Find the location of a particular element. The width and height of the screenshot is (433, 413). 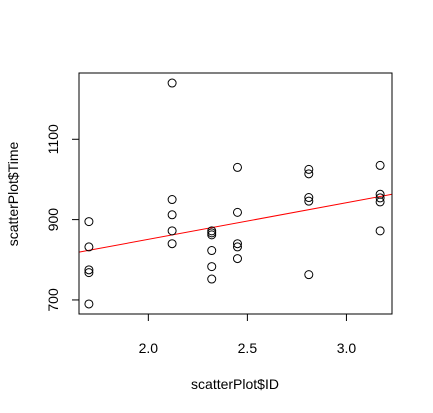

y-tick-label: 700 is located at coordinates (53, 300).